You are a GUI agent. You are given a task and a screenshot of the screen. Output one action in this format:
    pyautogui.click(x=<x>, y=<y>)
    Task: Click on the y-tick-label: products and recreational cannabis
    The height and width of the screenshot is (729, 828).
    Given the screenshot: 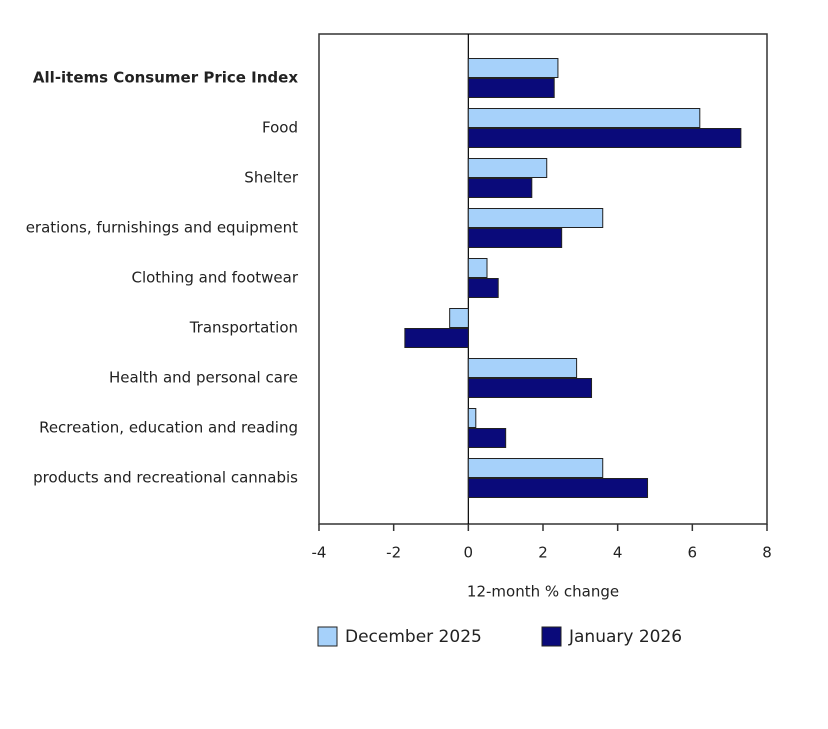 What is the action you would take?
    pyautogui.click(x=165, y=478)
    